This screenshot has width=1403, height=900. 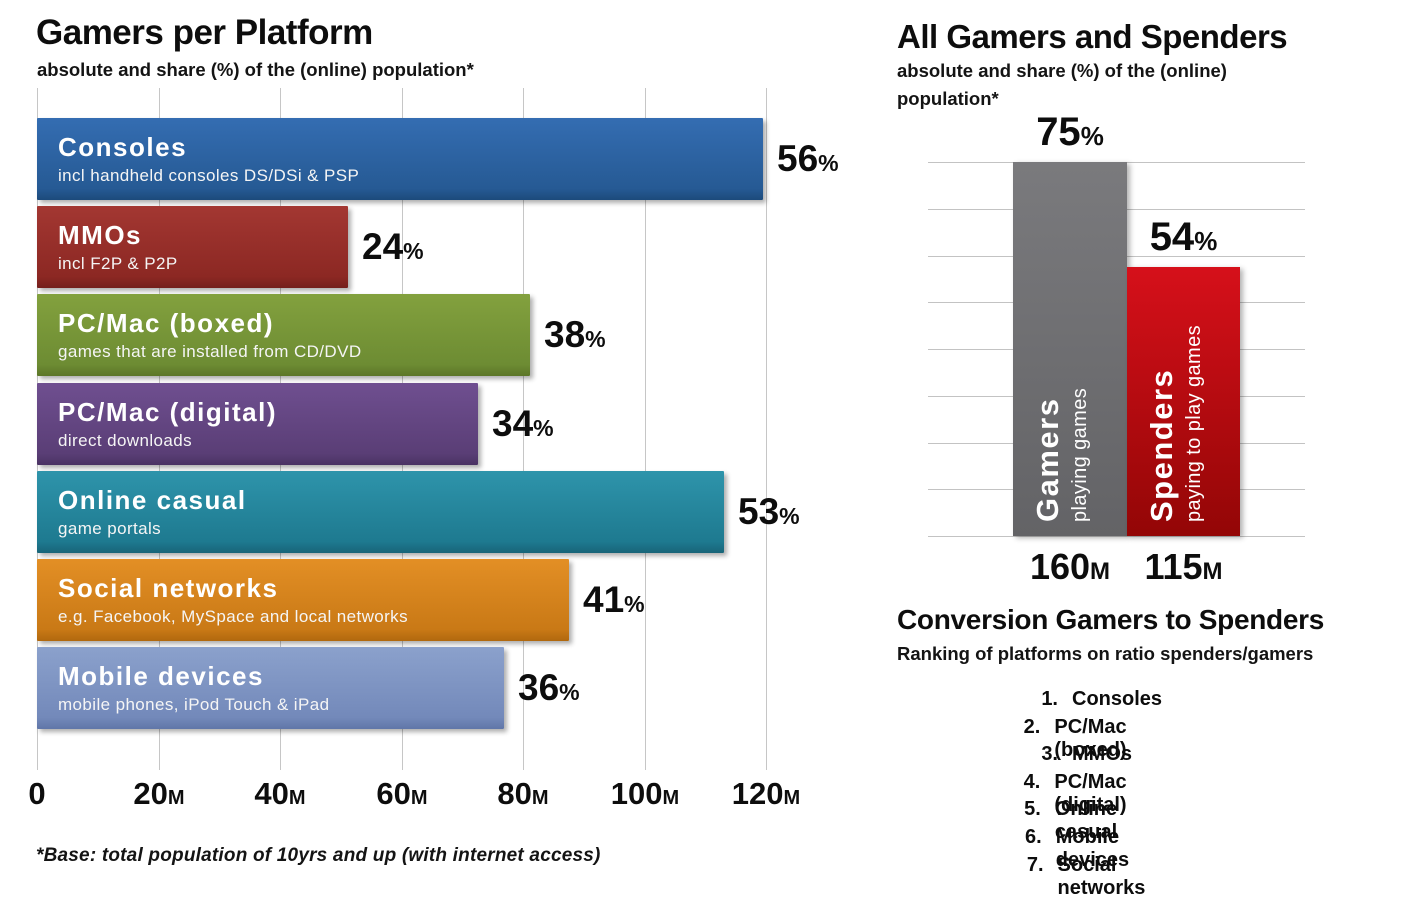 What do you see at coordinates (192, 247) in the screenshot?
I see `bar-mmos: MMOs incl F2P & P2P` at bounding box center [192, 247].